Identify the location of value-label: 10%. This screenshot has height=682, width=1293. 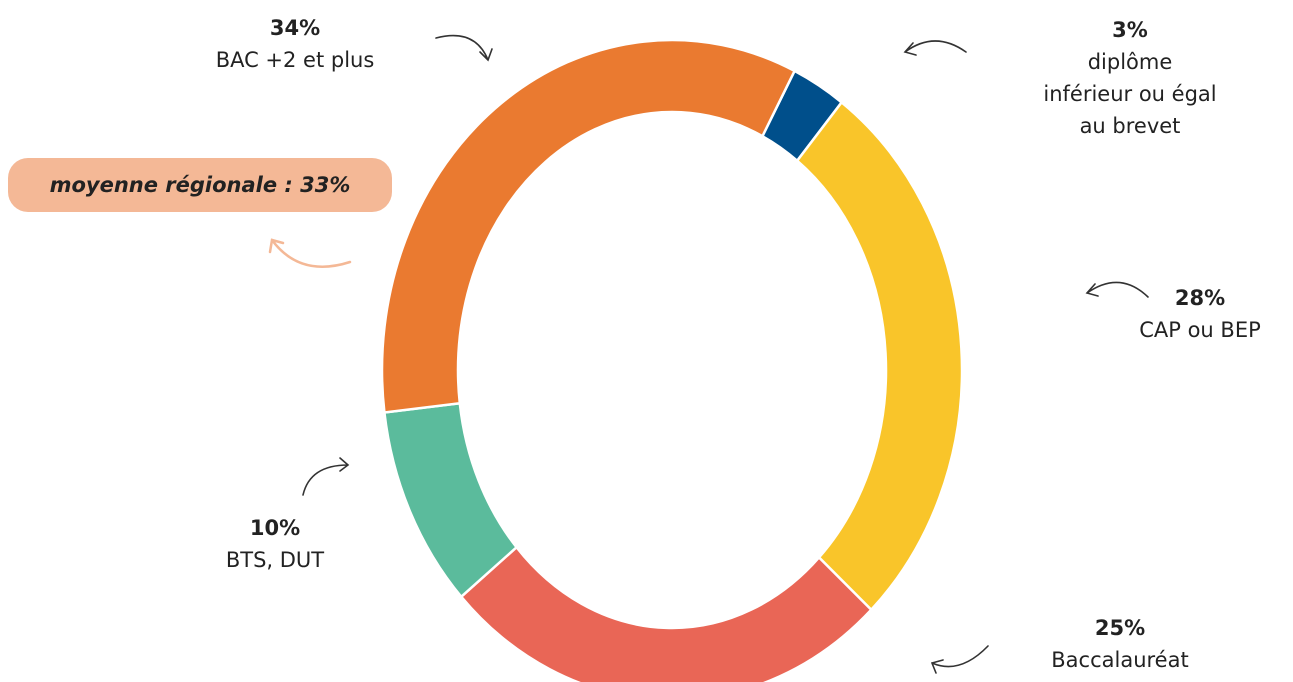
(275, 528).